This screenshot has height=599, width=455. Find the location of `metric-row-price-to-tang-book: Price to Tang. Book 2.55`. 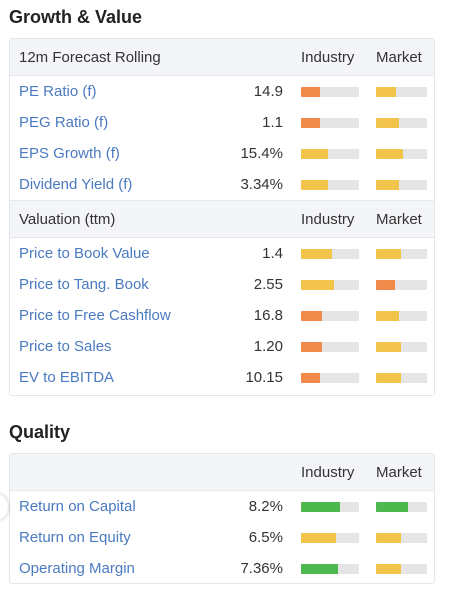

metric-row-price-to-tang-book: Price to Tang. Book 2.55 is located at coordinates (222, 284).